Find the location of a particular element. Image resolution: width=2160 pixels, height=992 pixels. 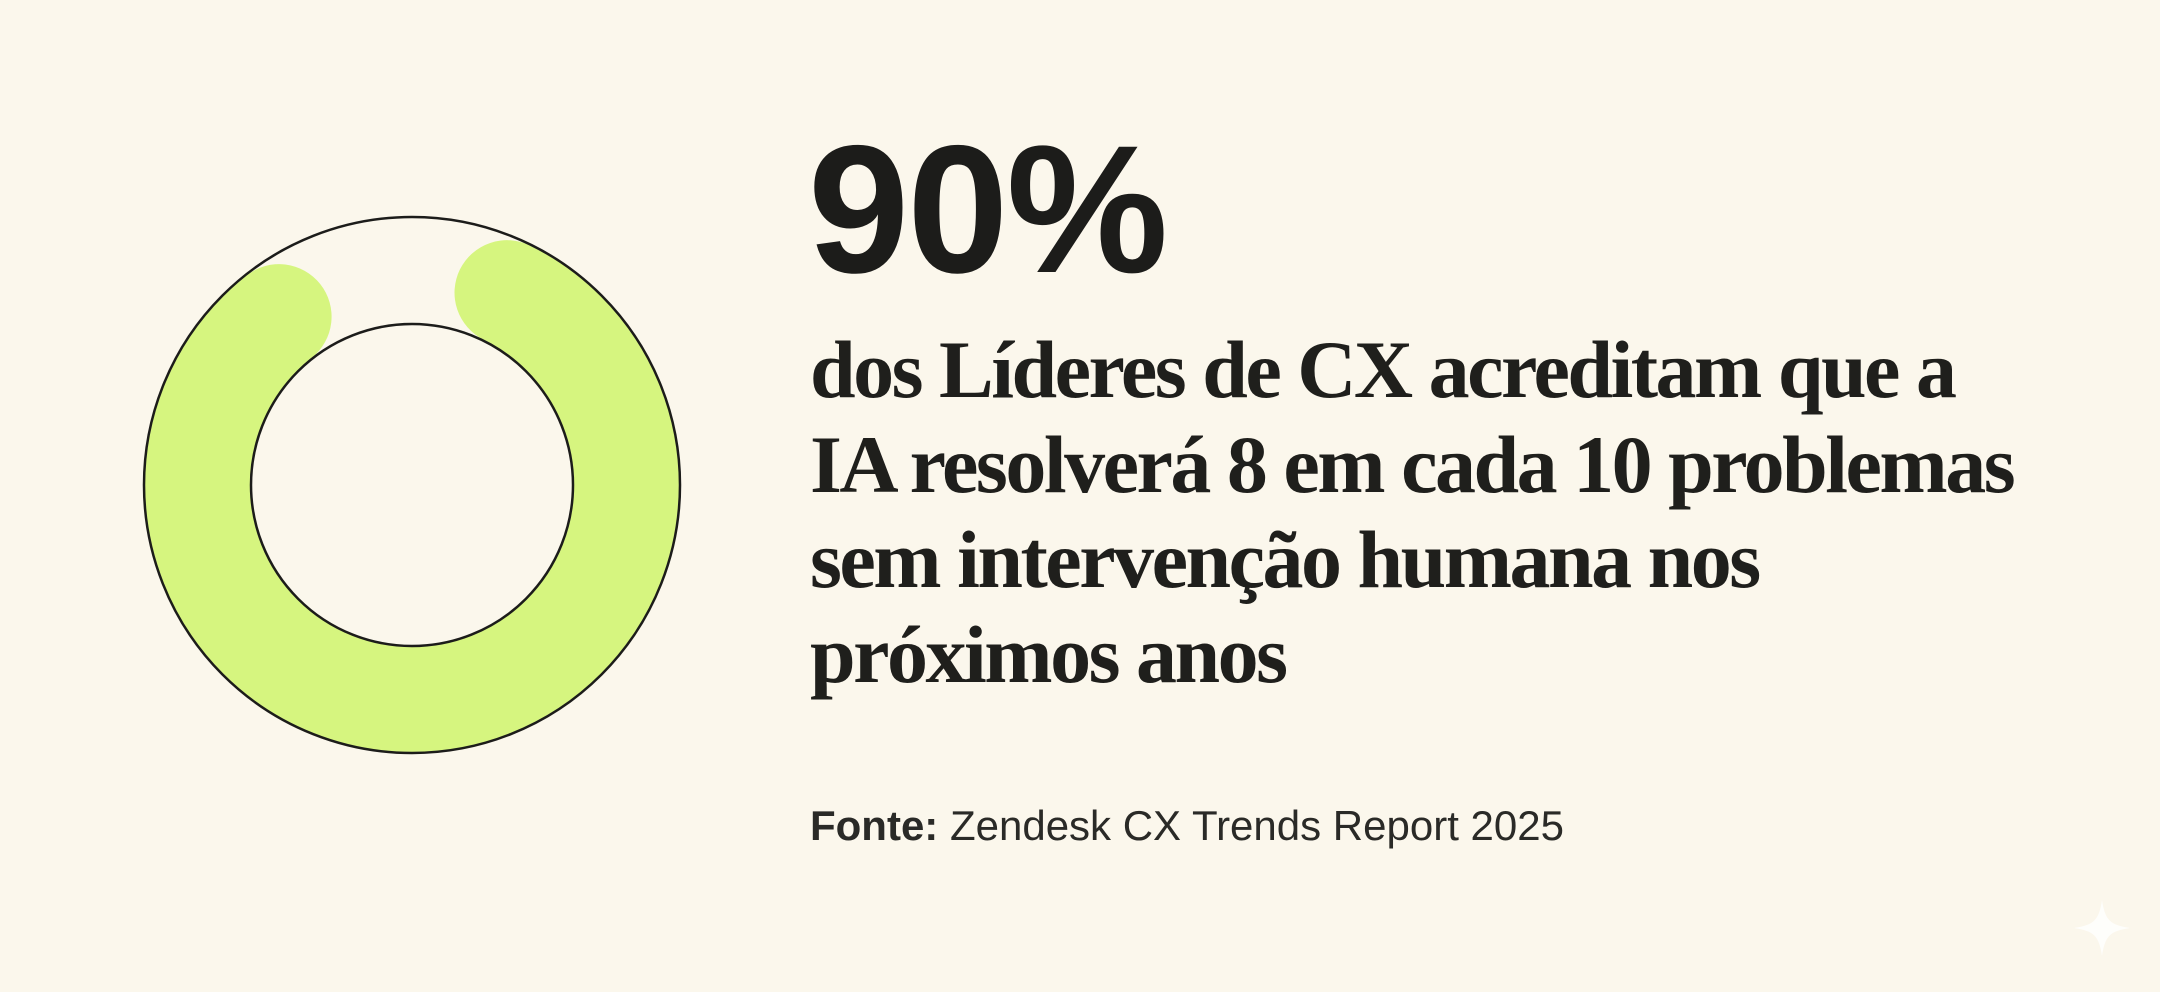

source-citation: Fonte: Zendesk CX Trends Report 2025 is located at coordinates (1187, 826).